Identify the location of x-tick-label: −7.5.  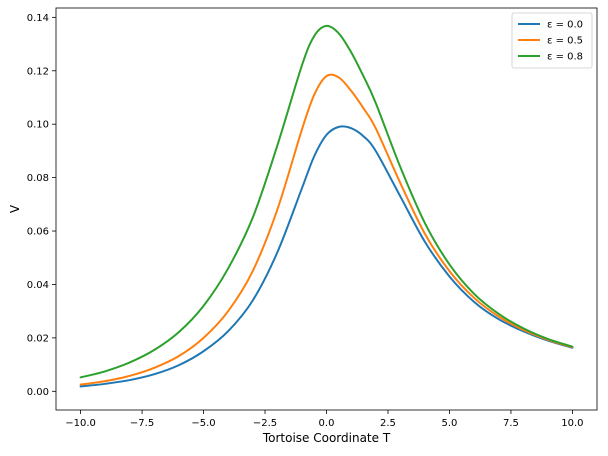
(142, 423).